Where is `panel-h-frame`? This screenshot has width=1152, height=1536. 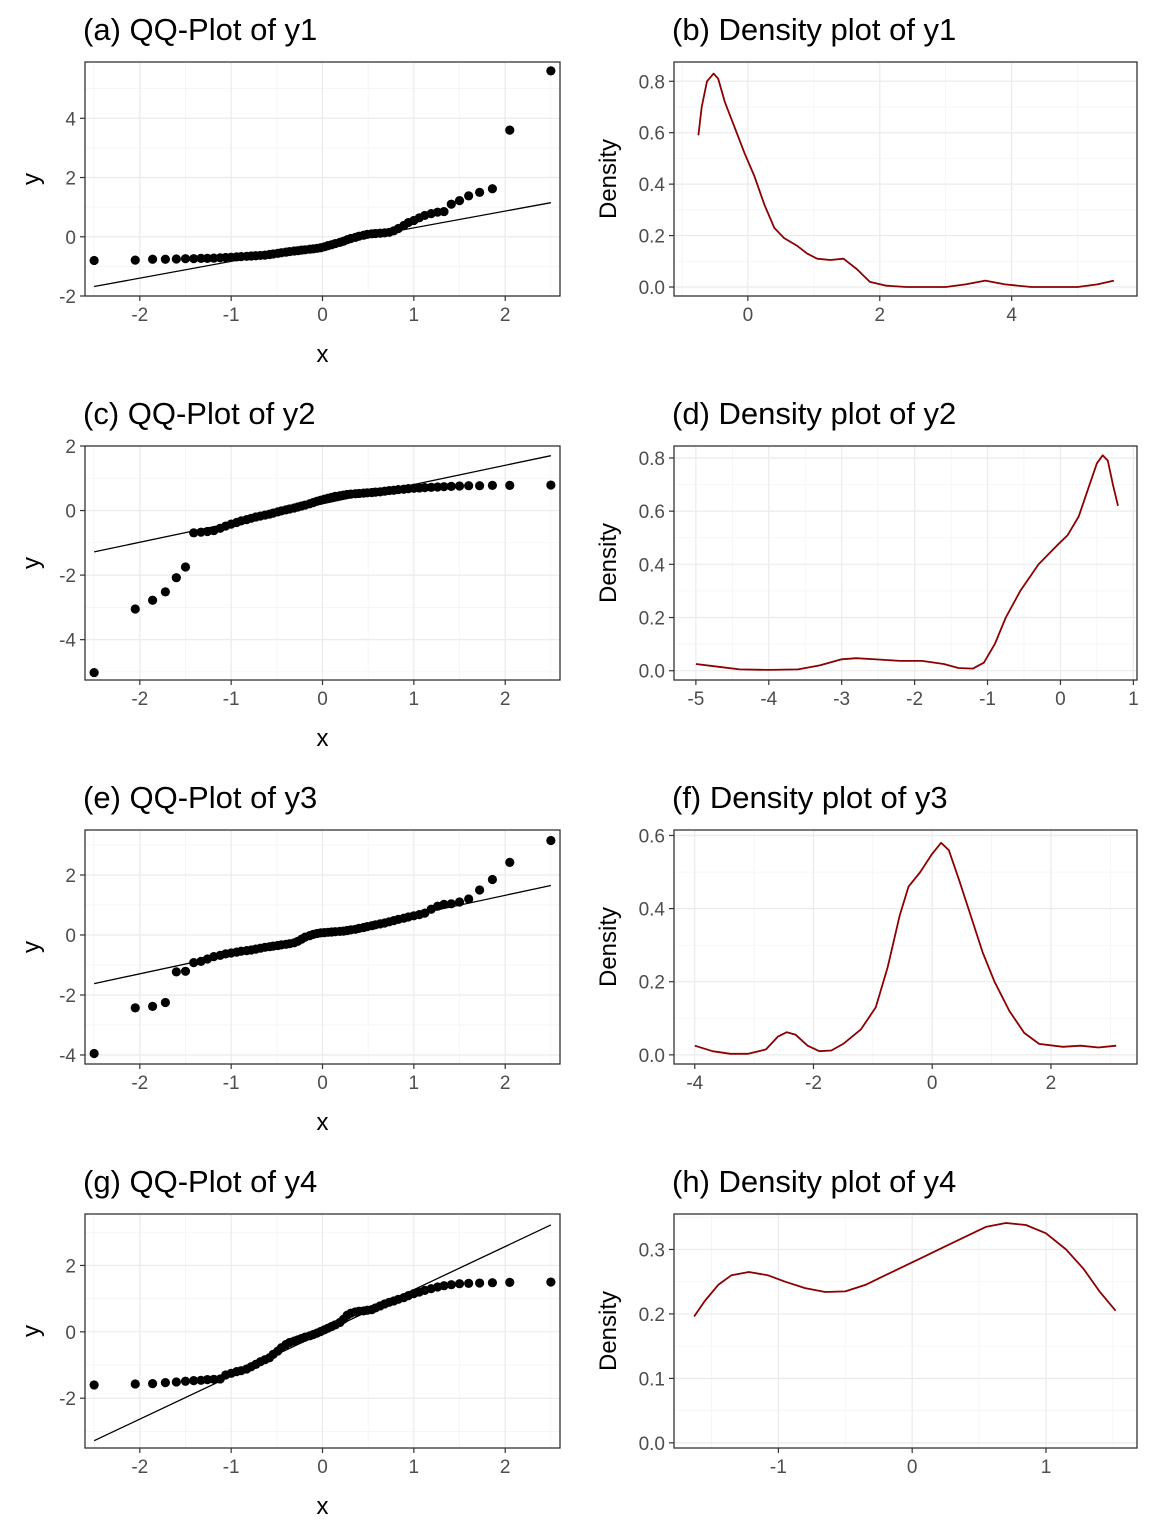 panel-h-frame is located at coordinates (905, 1331).